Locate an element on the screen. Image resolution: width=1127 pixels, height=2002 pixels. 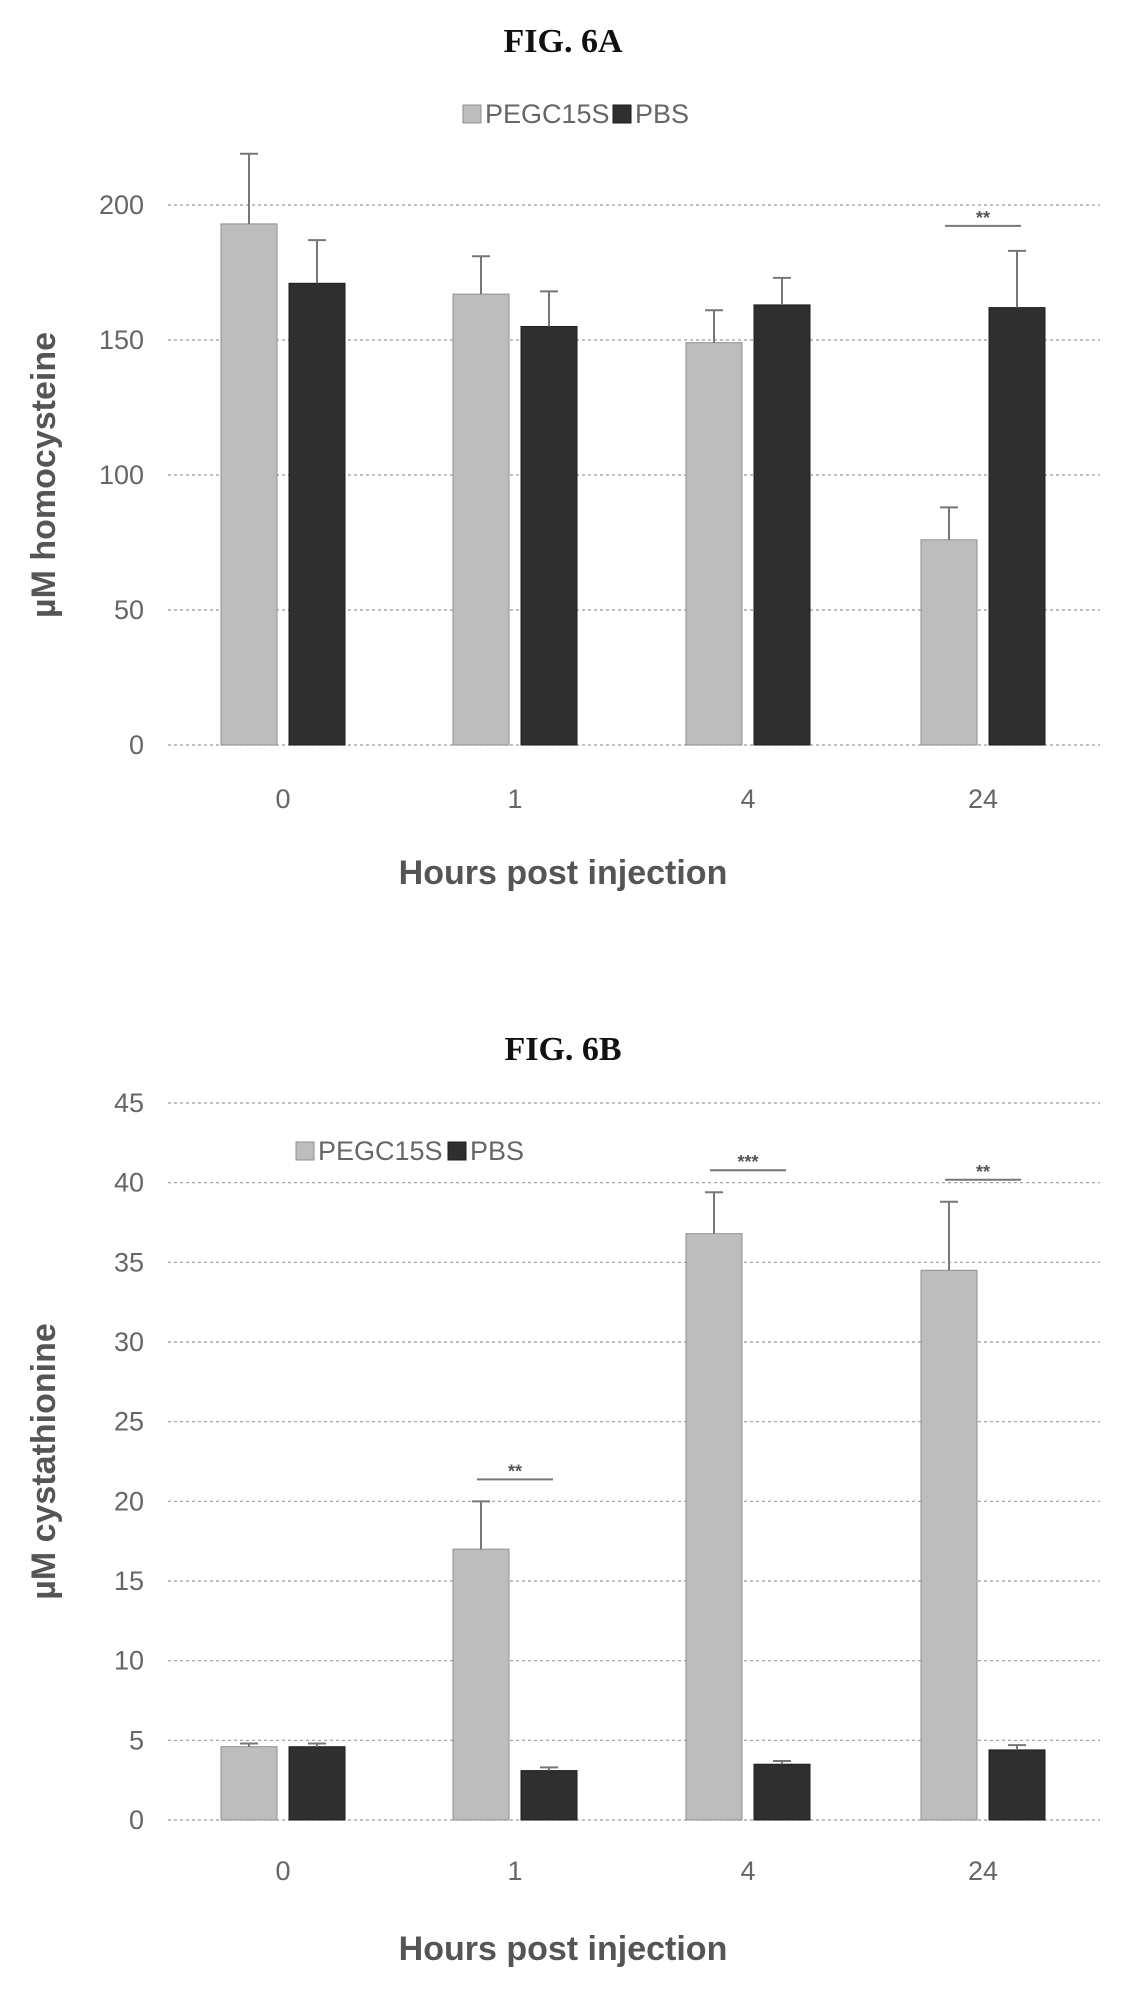
y-tick-label: 30 is located at coordinates (129, 1342).